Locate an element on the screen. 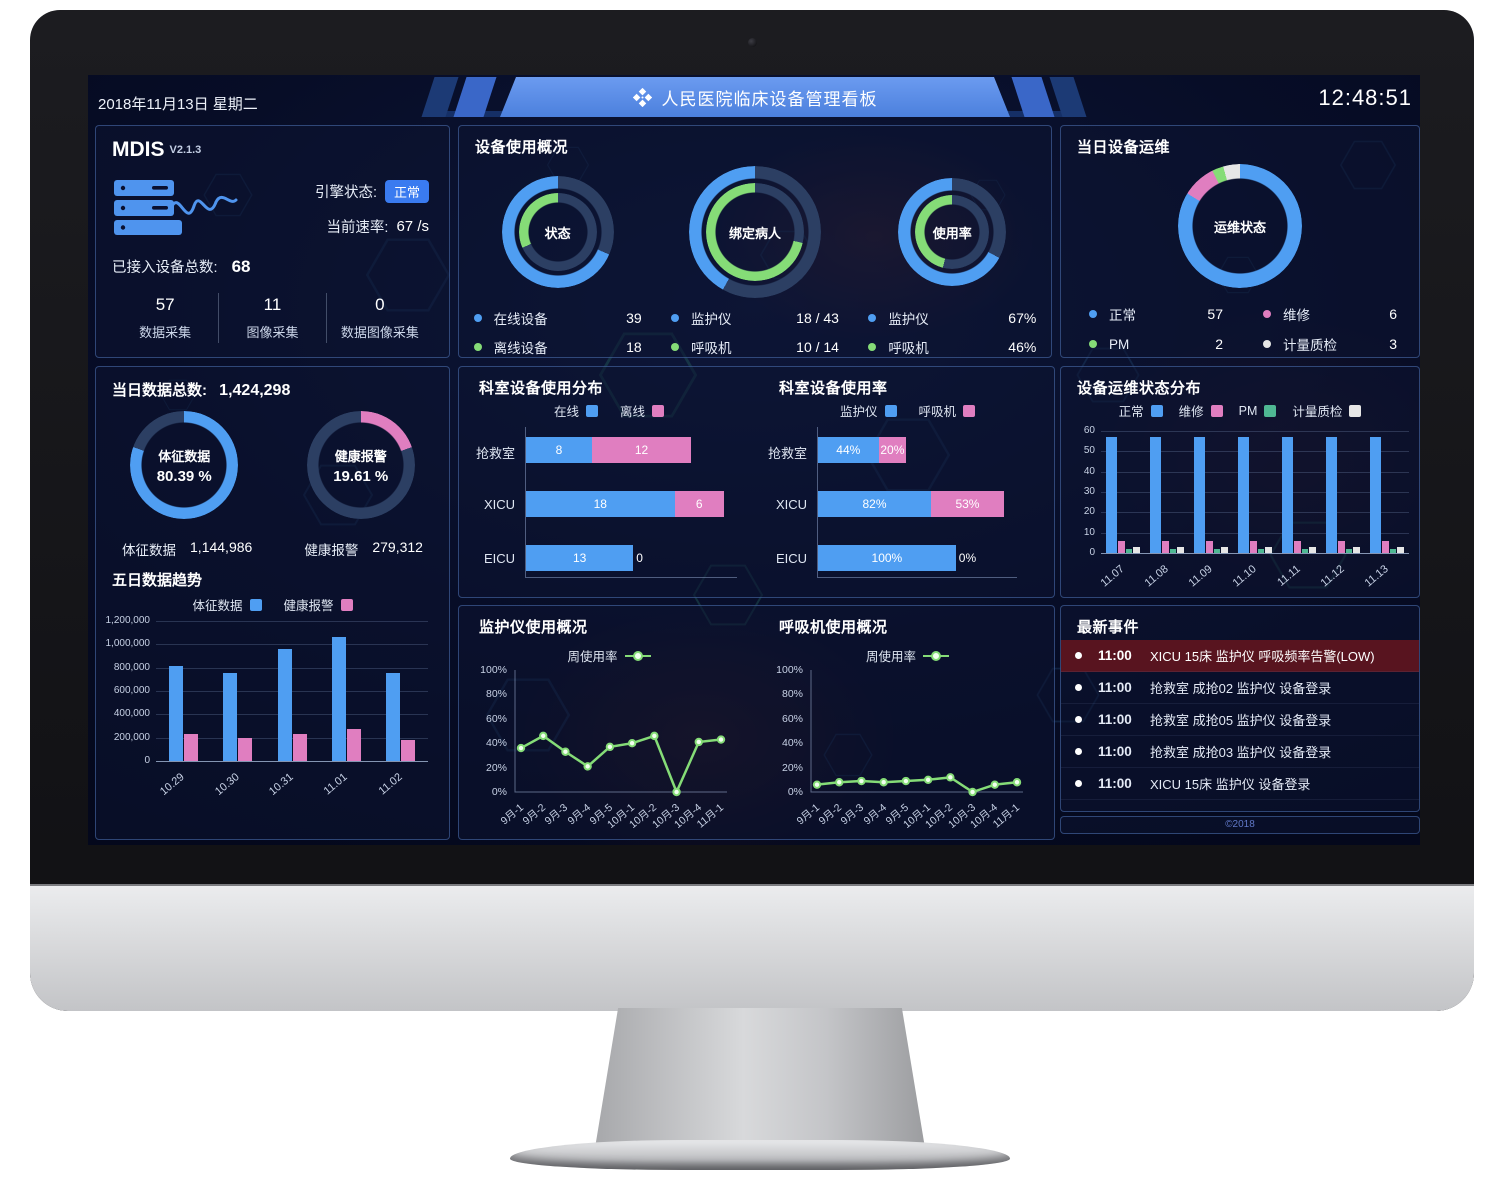 The image size is (1504, 1180). legend-item: 离线设备 18 is located at coordinates (557, 347).